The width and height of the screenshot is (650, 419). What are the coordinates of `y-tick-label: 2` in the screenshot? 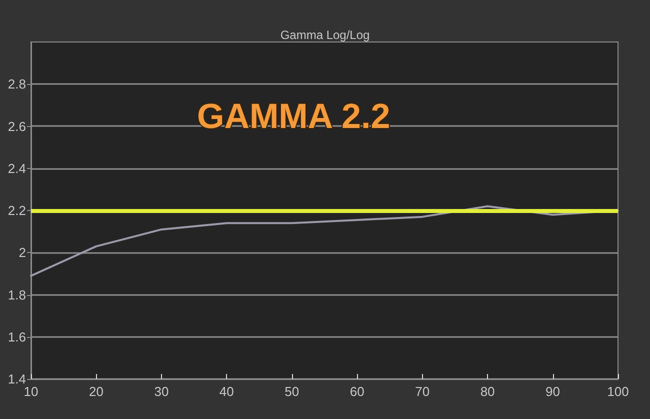 It's located at (22, 252).